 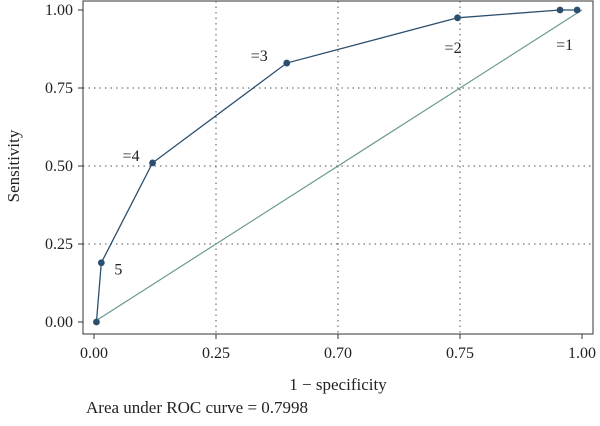 I want to click on x-tick-label-2: 0.70, so click(x=338, y=353).